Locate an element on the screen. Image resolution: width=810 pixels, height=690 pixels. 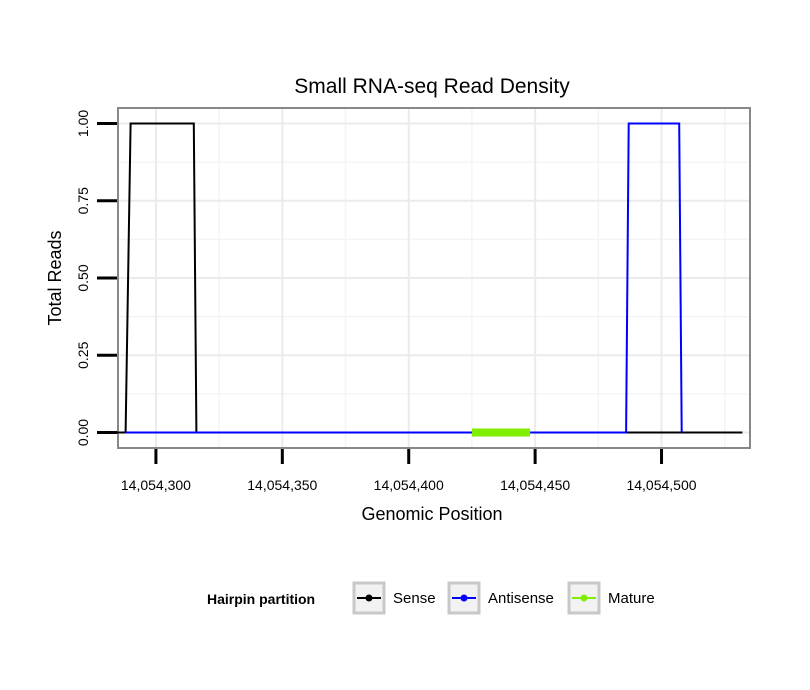
legend-label-antisense: Antisense is located at coordinates (521, 598).